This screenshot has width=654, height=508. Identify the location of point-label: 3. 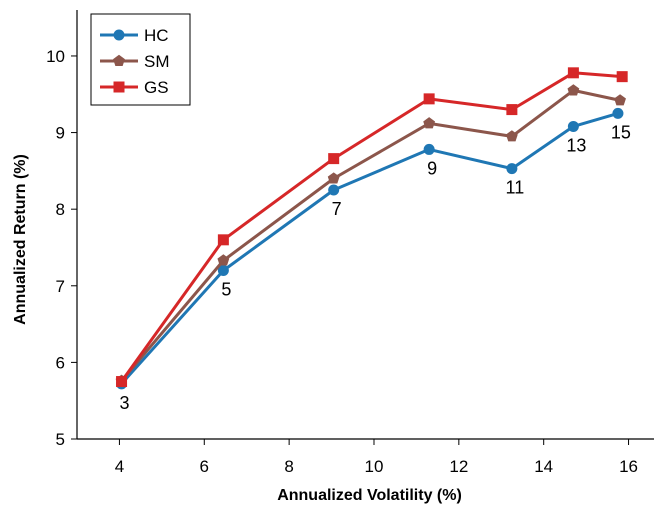
(125, 403).